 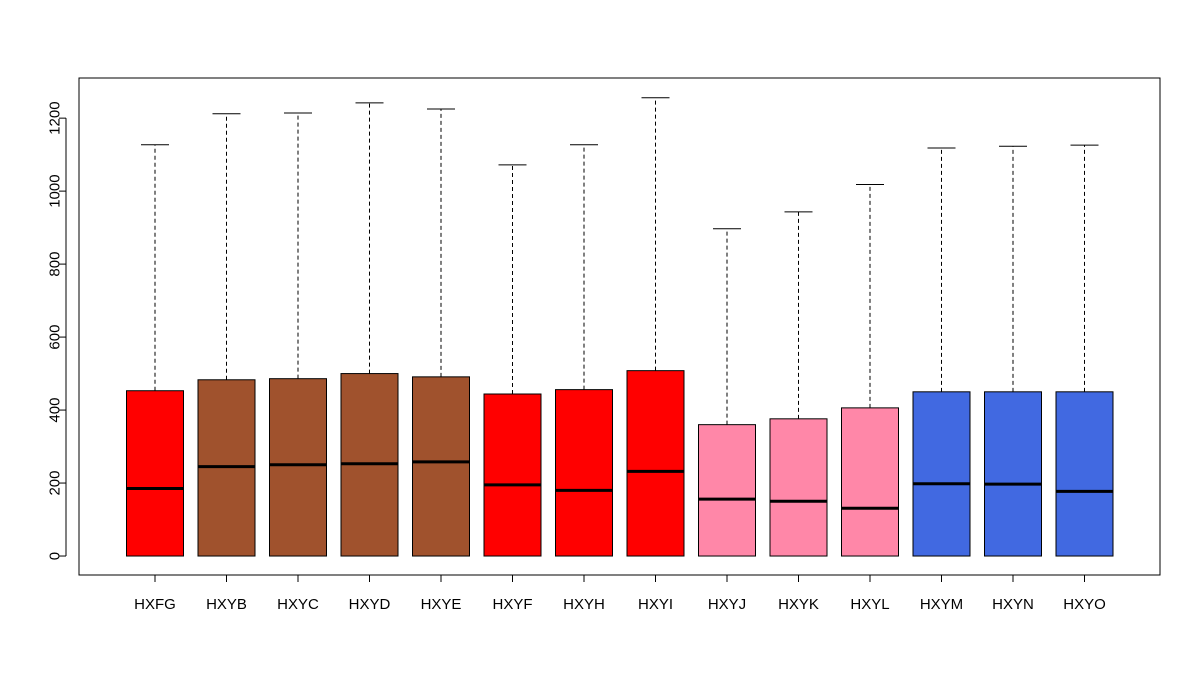 What do you see at coordinates (727, 604) in the screenshot?
I see `x-tick-label: HXYJ` at bounding box center [727, 604].